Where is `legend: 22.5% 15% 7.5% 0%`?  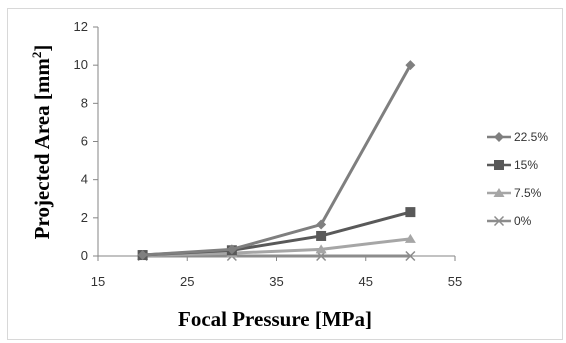
legend: 22.5% 15% 7.5% 0% is located at coordinates (517, 179).